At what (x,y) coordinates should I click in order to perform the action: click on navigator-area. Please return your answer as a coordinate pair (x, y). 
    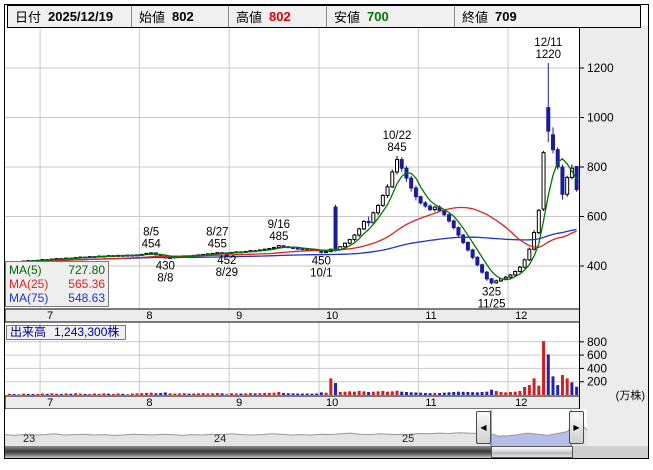
    Looking at the image, I should click on (296, 433).